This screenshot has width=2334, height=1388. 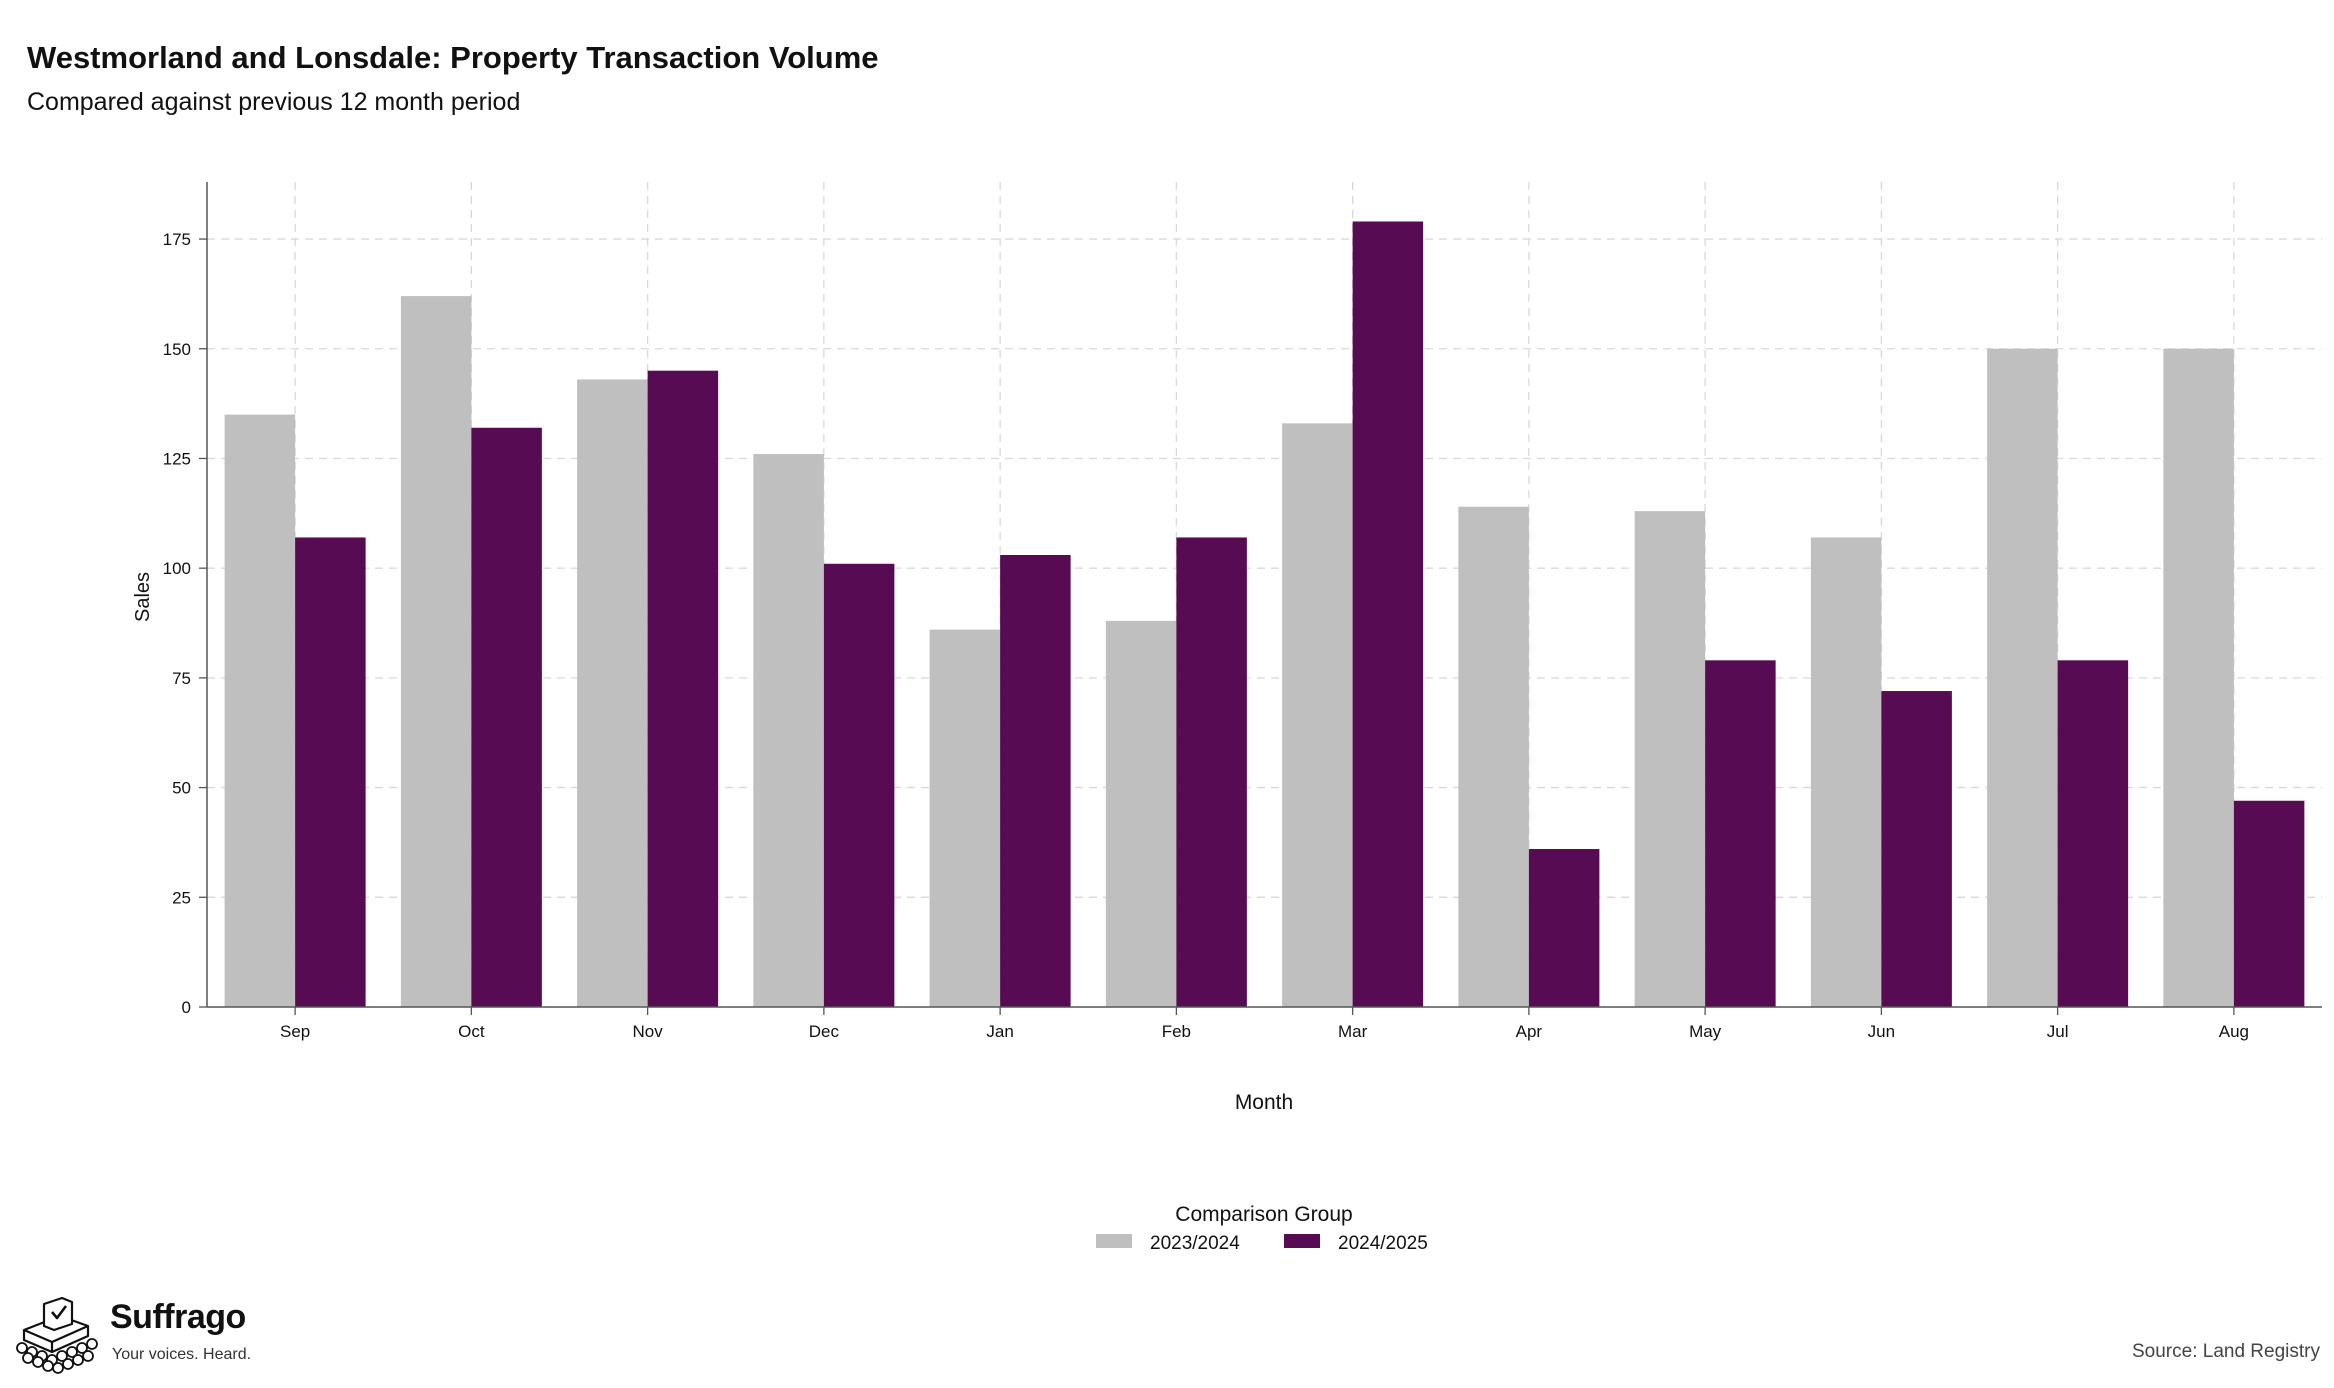 What do you see at coordinates (965, 818) in the screenshot?
I see `bar-2023-2024-jan` at bounding box center [965, 818].